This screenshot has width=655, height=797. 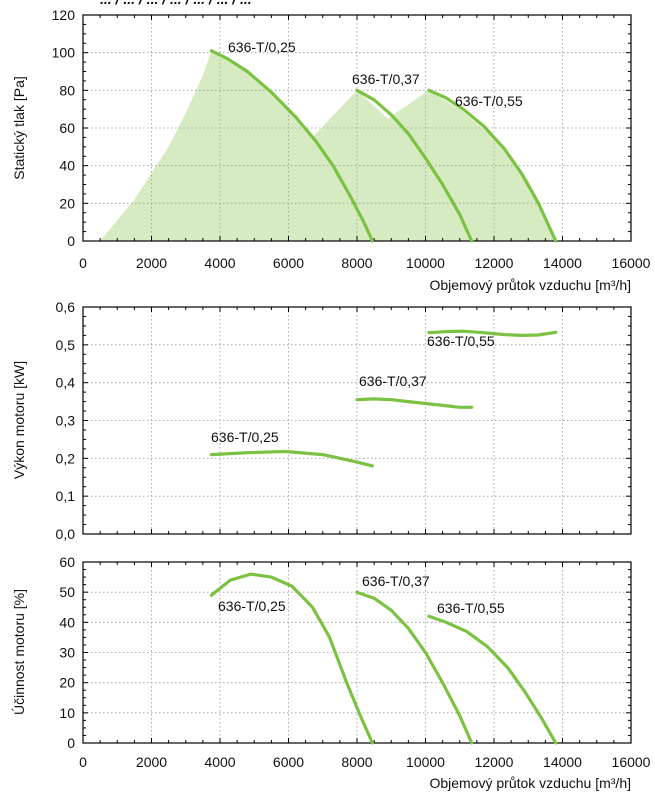 I want to click on y-tick-label: 0,6, so click(x=66, y=307).